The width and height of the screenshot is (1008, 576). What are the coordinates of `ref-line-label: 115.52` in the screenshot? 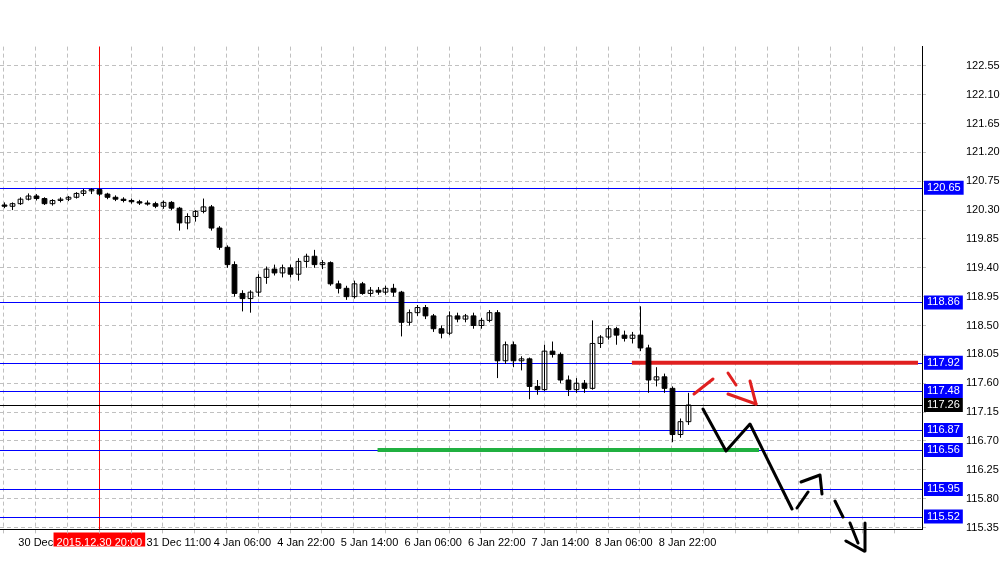 It's located at (943, 515).